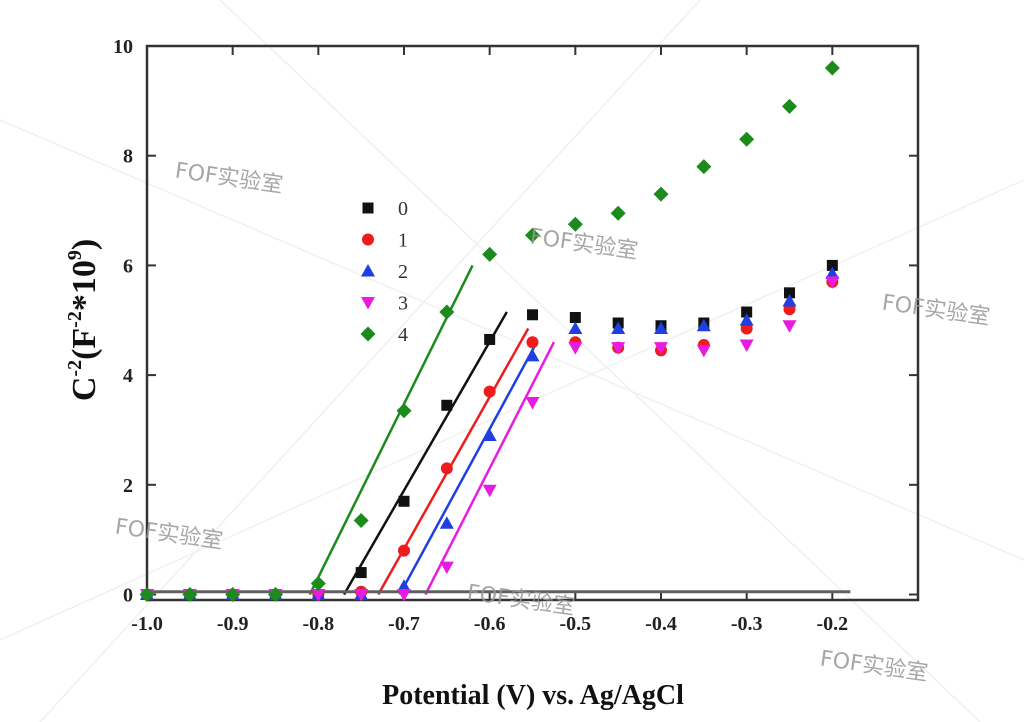 The image size is (1024, 722). Describe the element at coordinates (403, 335) in the screenshot. I see `legend-label: 4` at that location.